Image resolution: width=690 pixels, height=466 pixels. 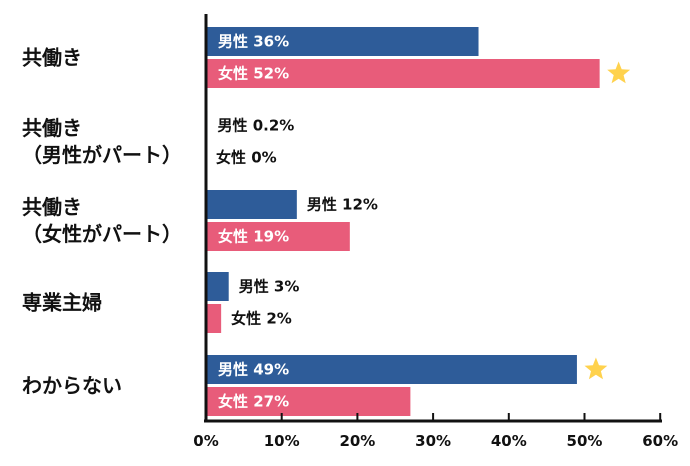 What do you see at coordinates (102, 155) in the screenshot?
I see `category-label-1-1: （男性がパート）` at bounding box center [102, 155].